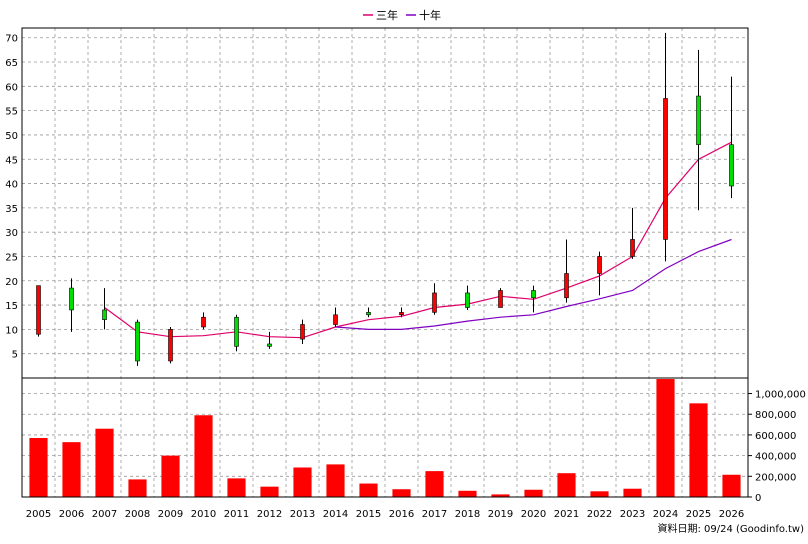 This screenshot has width=808, height=544. Describe the element at coordinates (533, 284) in the screenshot. I see `ten-year-line` at that location.